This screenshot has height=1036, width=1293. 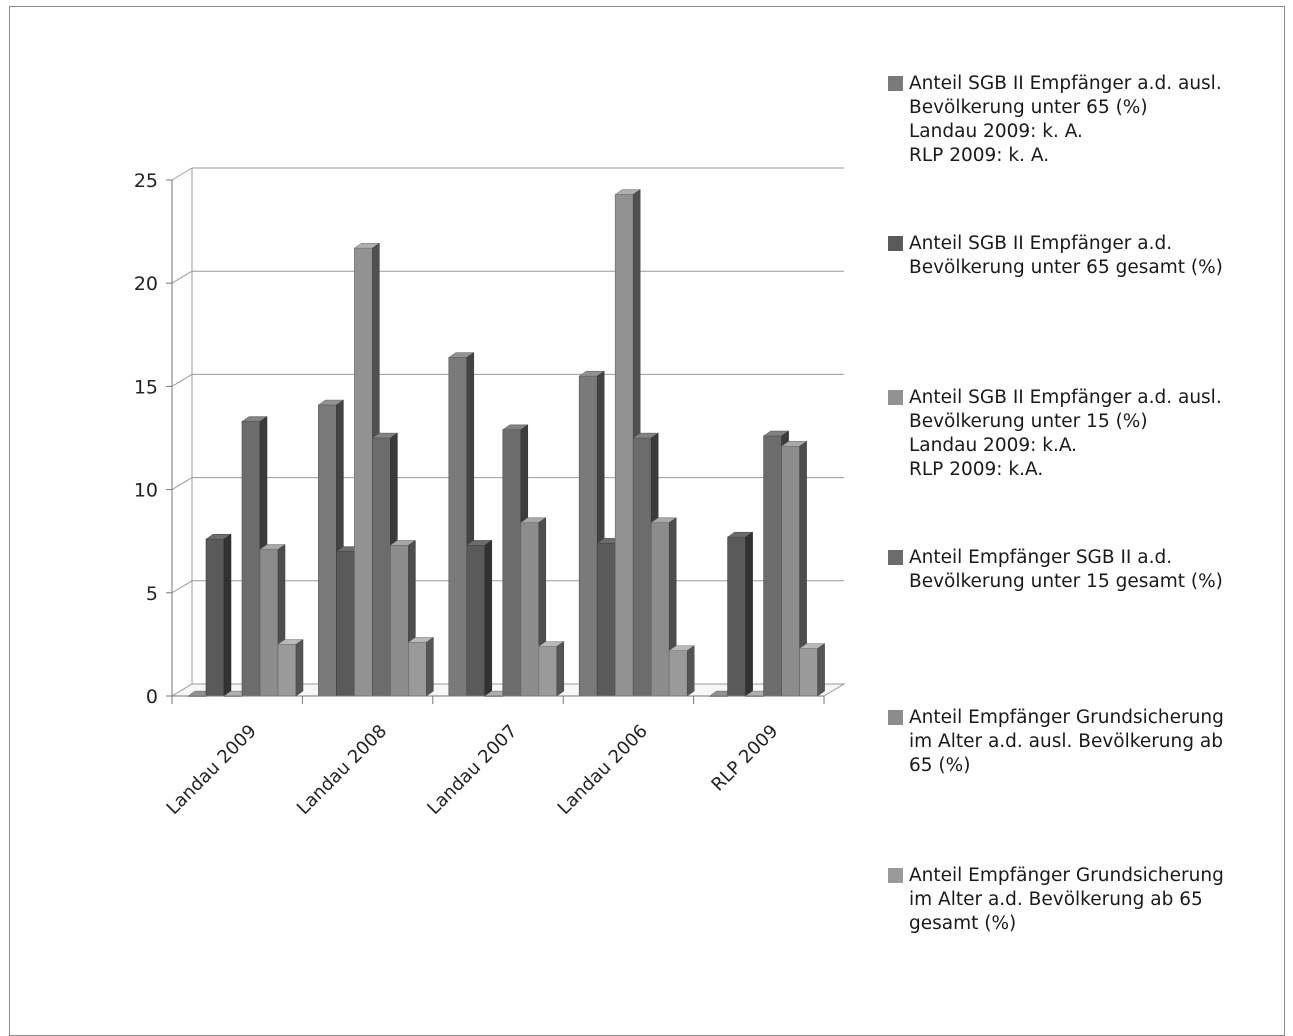 I want to click on x-tick-label: RLP 2009, so click(x=744, y=758).